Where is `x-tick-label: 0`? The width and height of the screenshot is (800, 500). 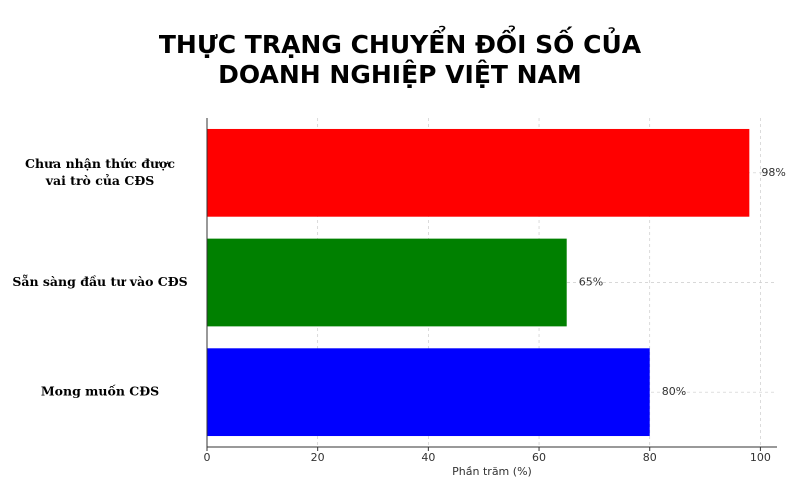 x-tick-label: 0 is located at coordinates (207, 457).